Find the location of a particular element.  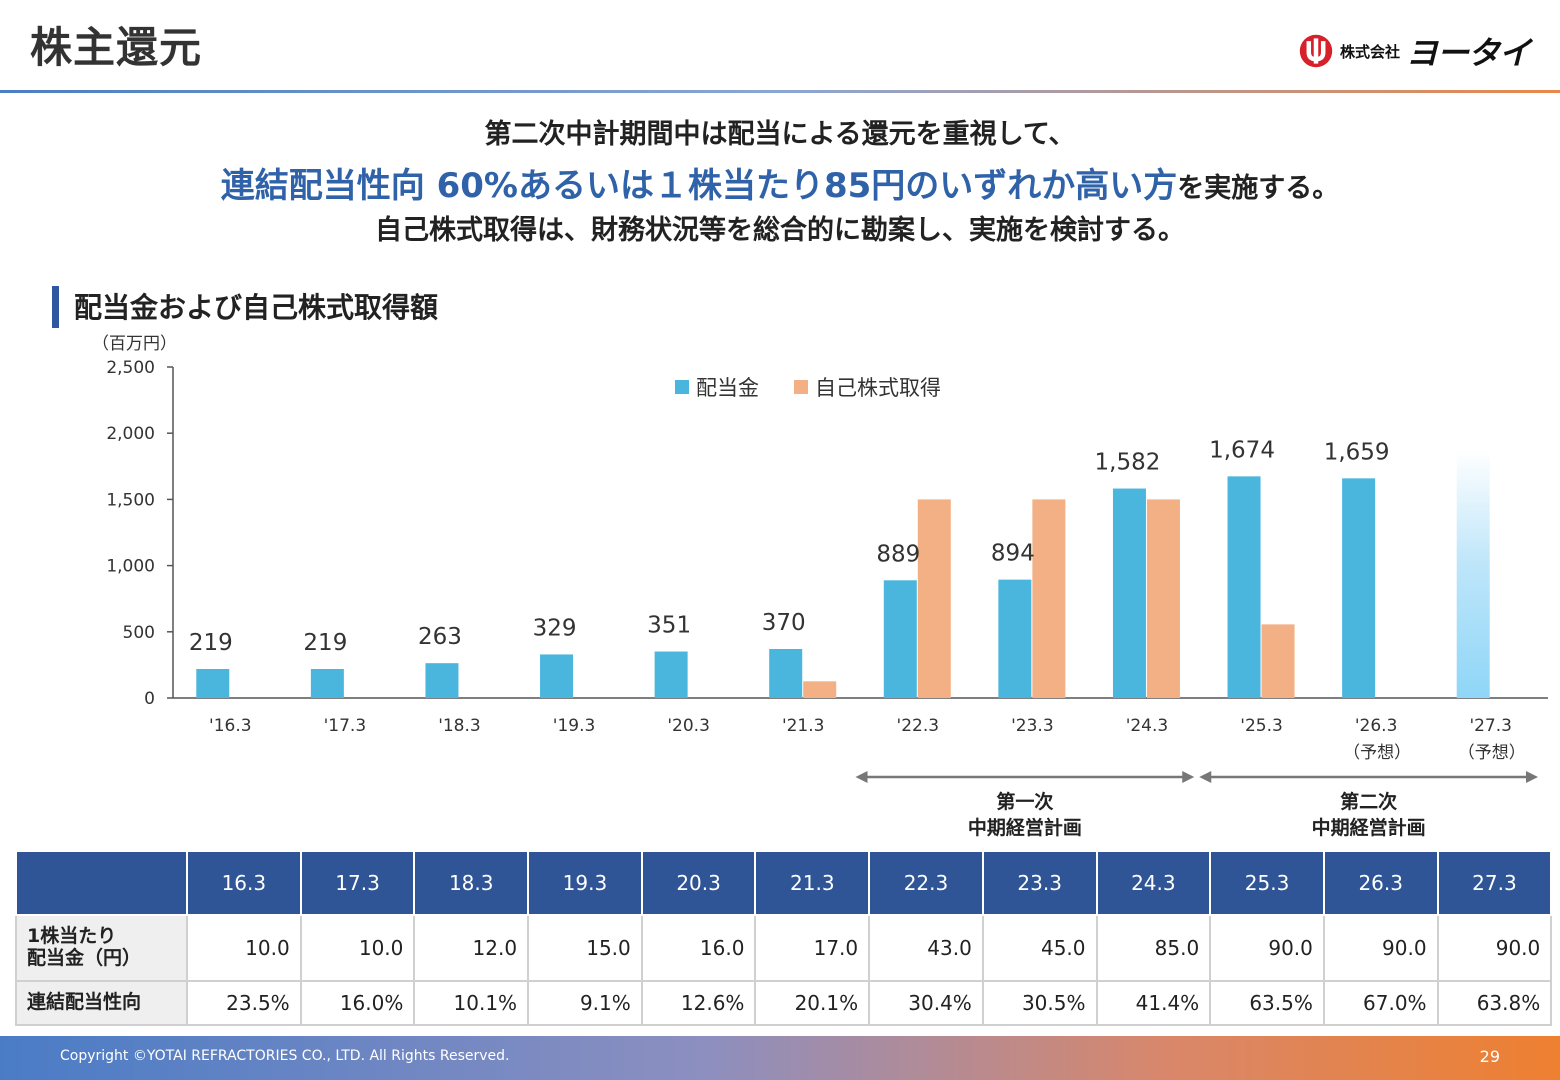

legend: 配当金 自己株式取得 is located at coordinates (808, 388).